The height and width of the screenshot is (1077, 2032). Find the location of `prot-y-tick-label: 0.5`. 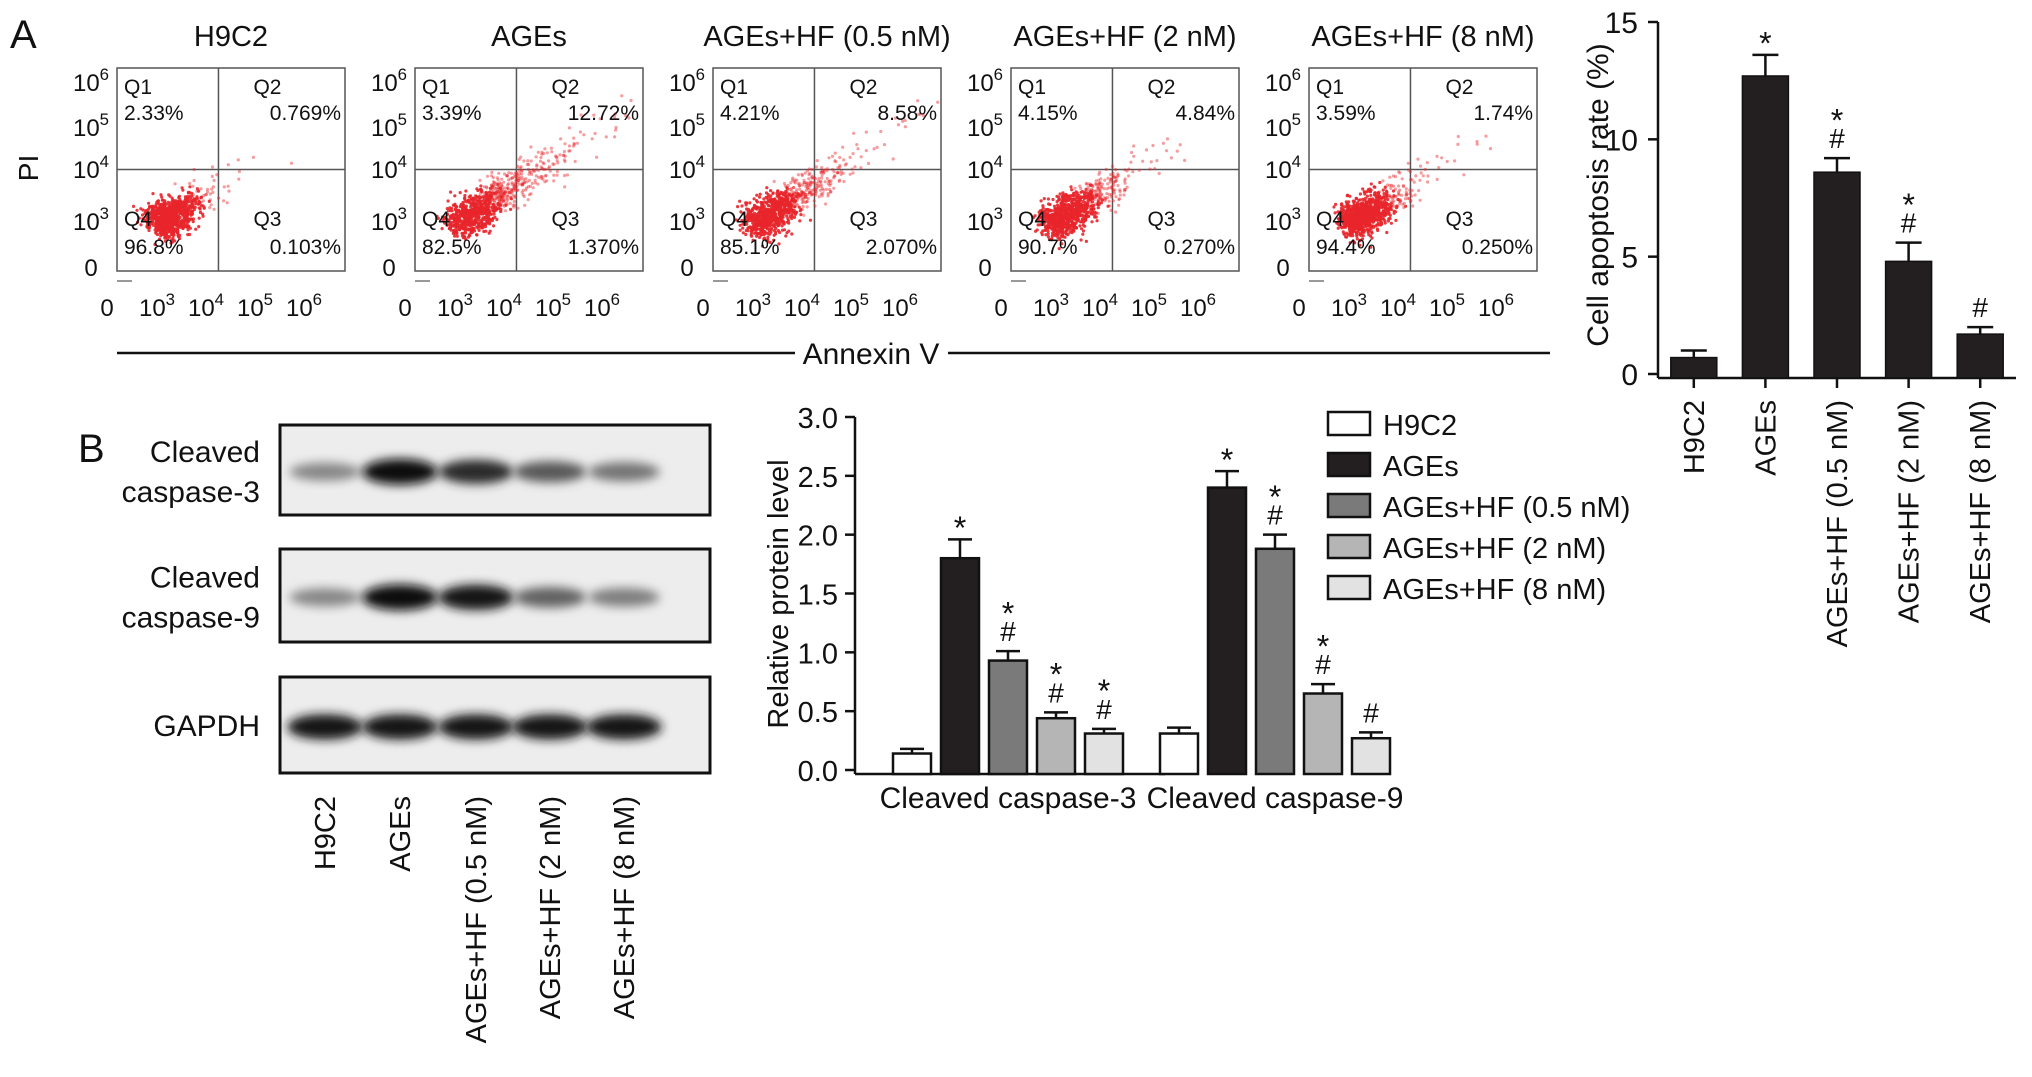

prot-y-tick-label: 0.5 is located at coordinates (818, 713).